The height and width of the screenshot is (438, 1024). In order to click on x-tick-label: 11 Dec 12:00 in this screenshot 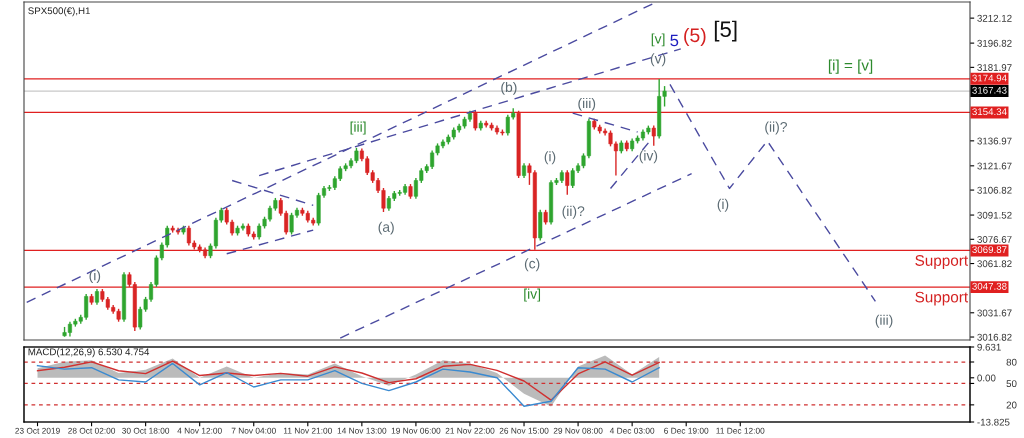, I will do `click(740, 430)`.